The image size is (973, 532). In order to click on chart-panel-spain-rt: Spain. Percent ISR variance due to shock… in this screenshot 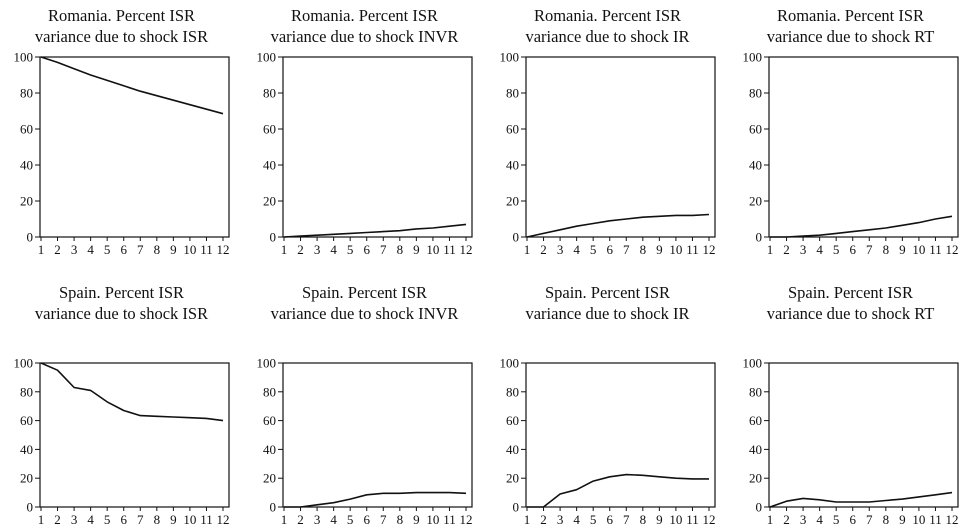, I will do `click(850, 399)`.